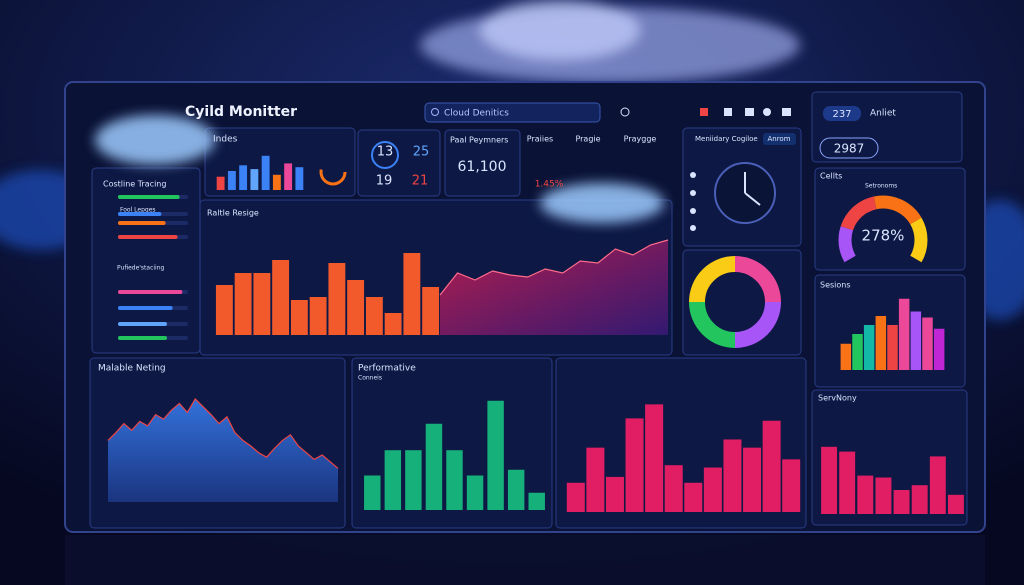 This screenshot has height=585, width=1024. I want to click on button, so click(779, 139).